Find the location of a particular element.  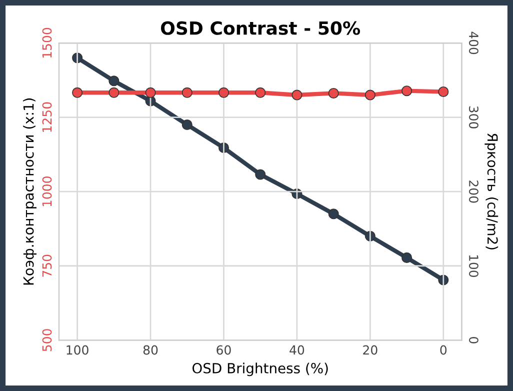

y-tick-label: 750 is located at coordinates (47, 265).